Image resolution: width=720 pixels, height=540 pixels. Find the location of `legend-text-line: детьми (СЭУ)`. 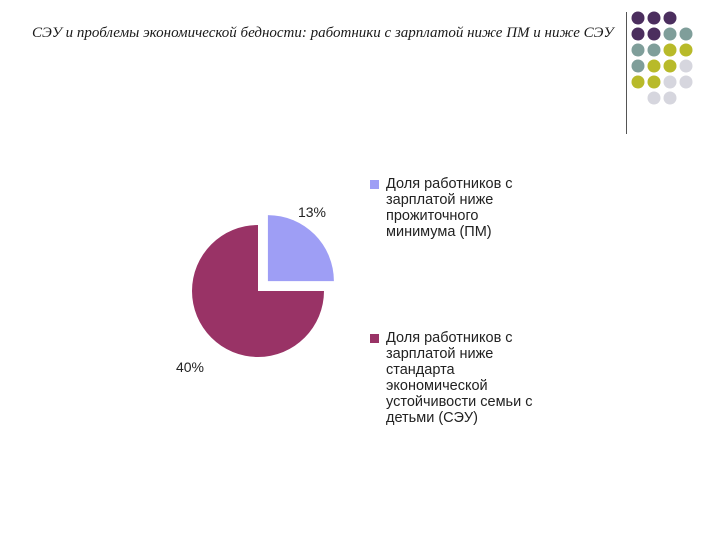

legend-text-line: детьми (СЭУ) is located at coordinates (432, 418).